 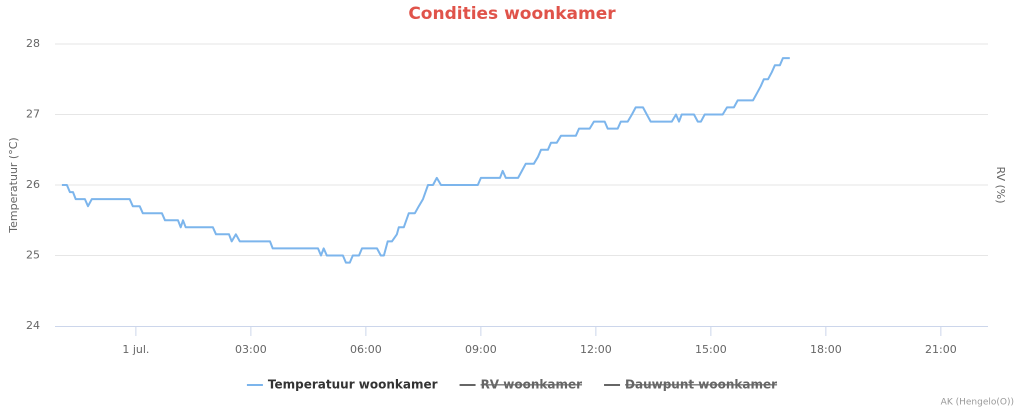 I want to click on legend-label: Dauwpunt woonkamer, so click(x=701, y=385).